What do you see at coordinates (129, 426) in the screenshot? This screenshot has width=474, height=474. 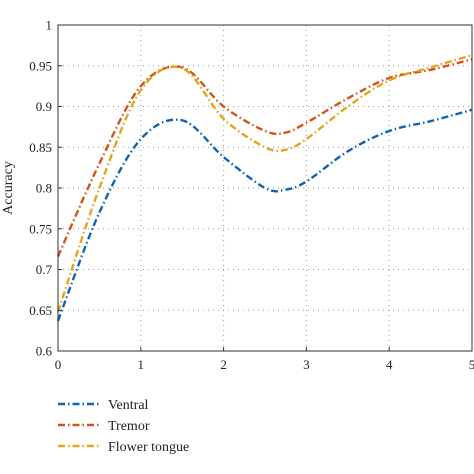 I see `legend-label: Tremor` at bounding box center [129, 426].